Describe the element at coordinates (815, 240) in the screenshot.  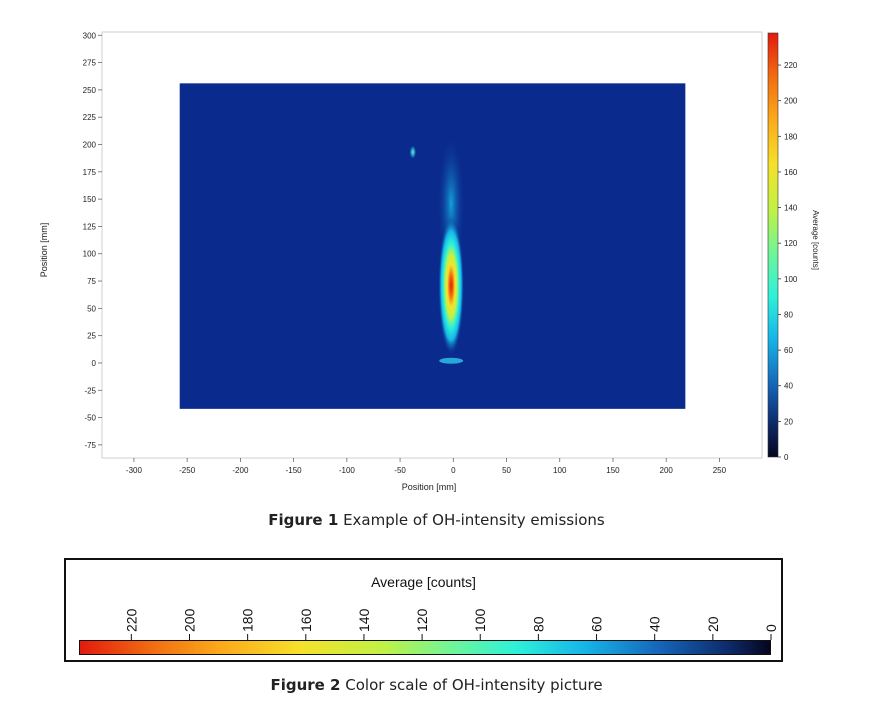
I see `colorbar-label: Average [counts]` at that location.